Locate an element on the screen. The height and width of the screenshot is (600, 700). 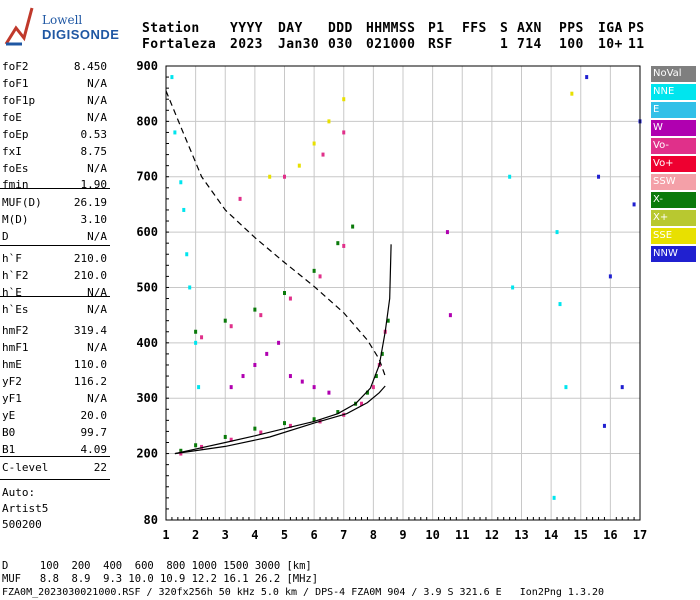
param-row: h`F 210.0 is located at coordinates (54, 260).